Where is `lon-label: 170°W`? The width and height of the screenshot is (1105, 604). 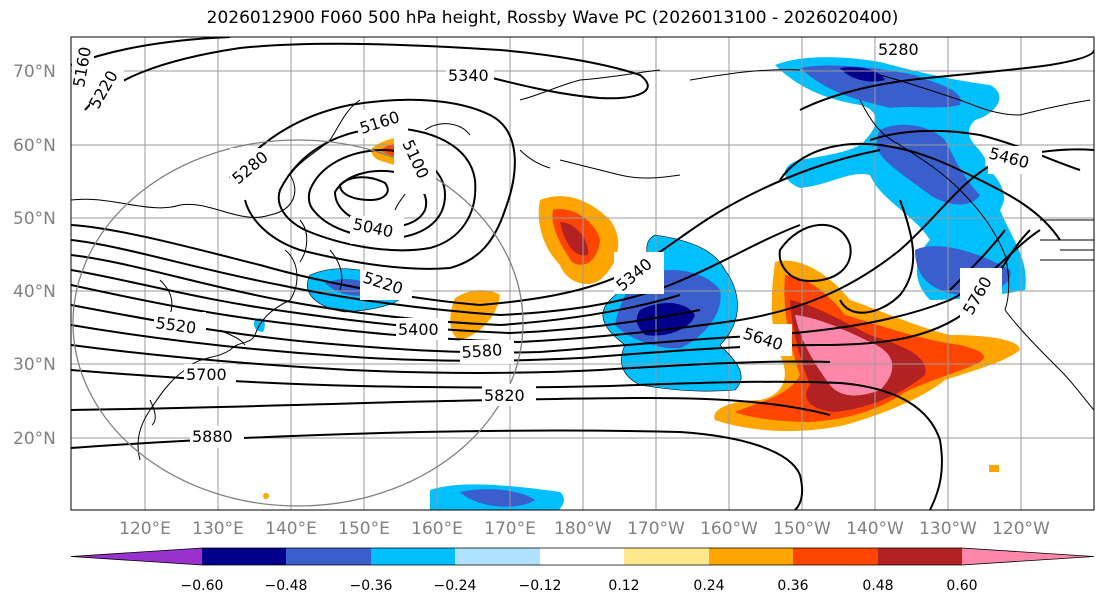
lon-label: 170°W is located at coordinates (656, 529).